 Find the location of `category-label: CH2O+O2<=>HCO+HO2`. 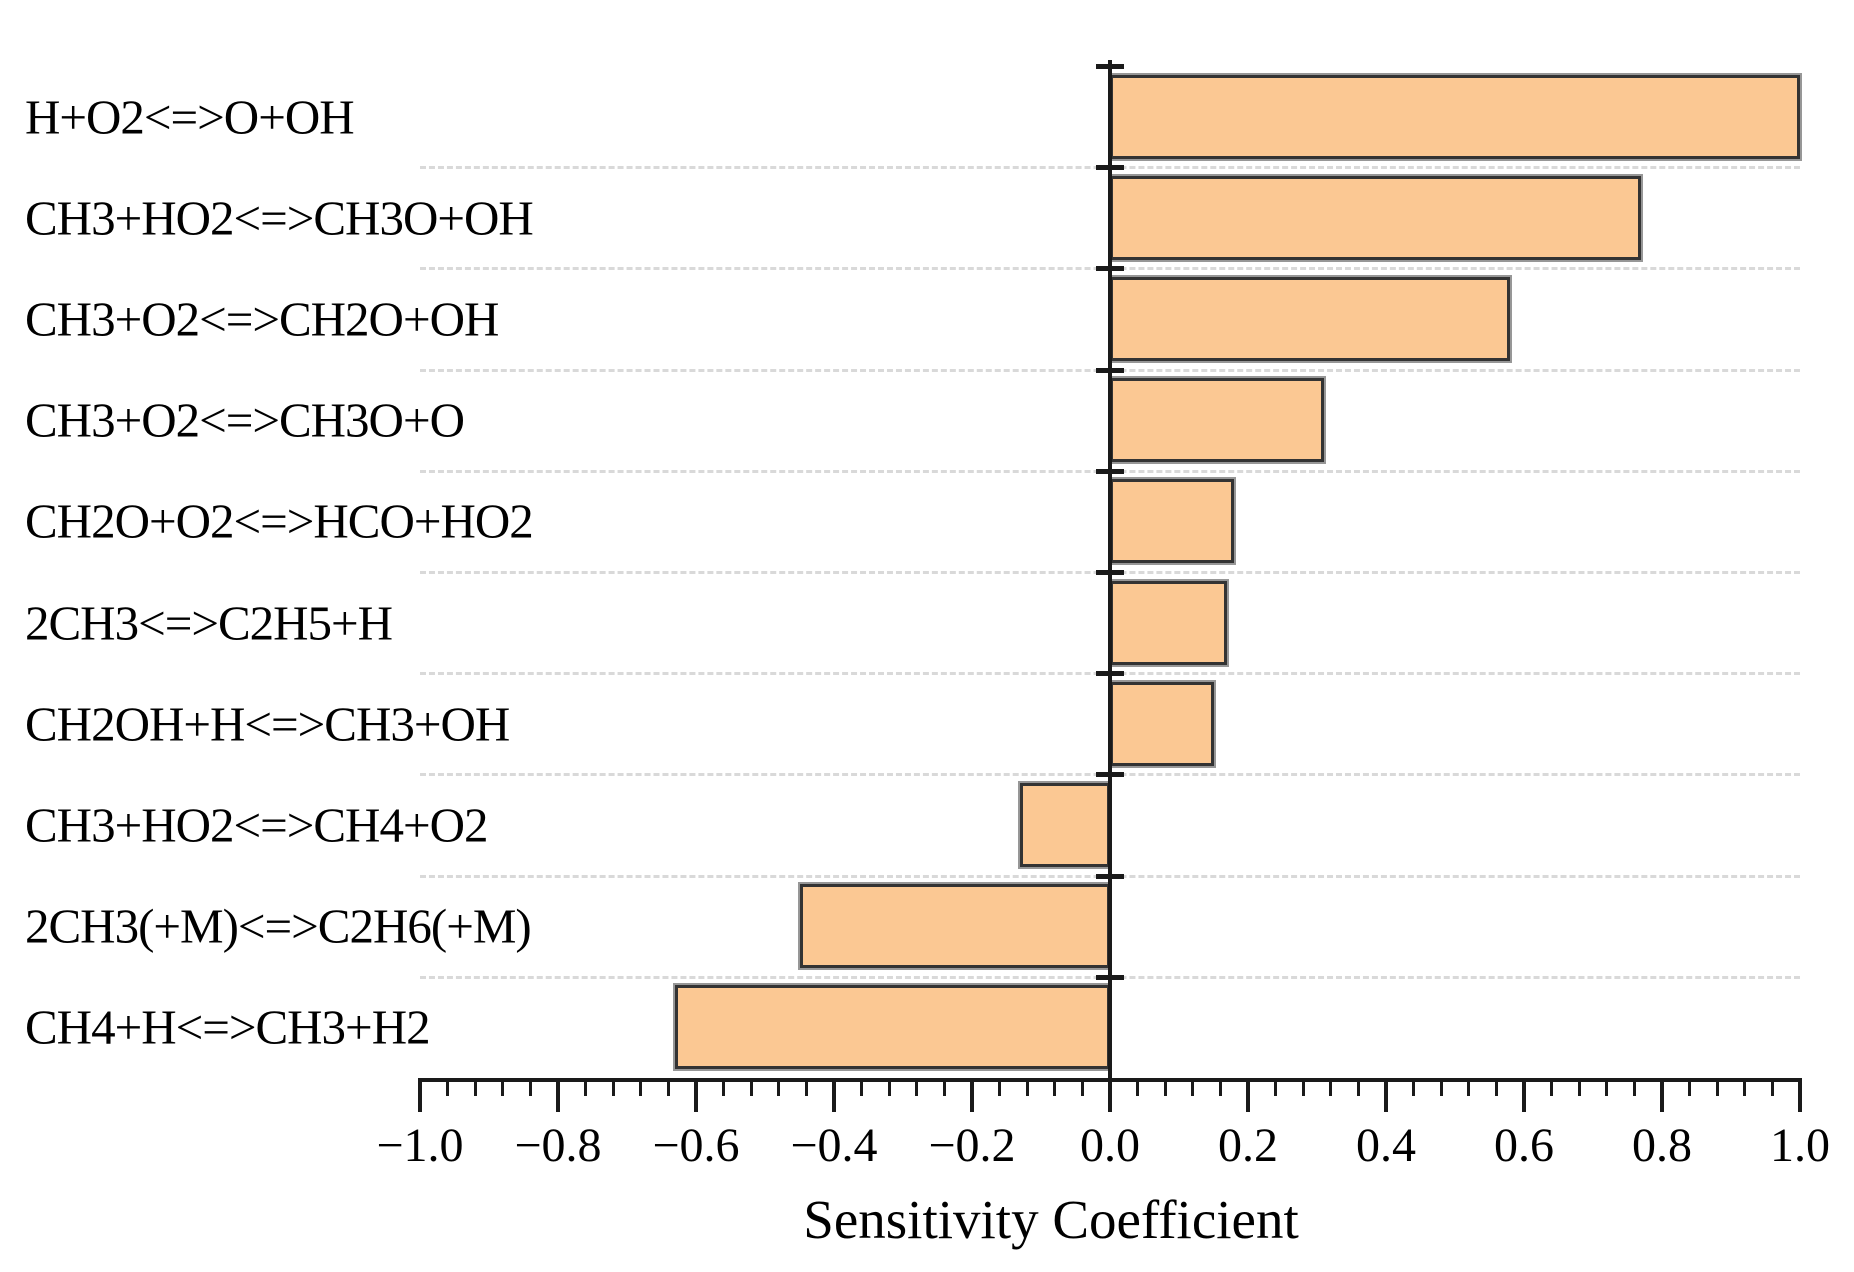

category-label: CH2O+O2<=>HCO+HO2 is located at coordinates (279, 521).